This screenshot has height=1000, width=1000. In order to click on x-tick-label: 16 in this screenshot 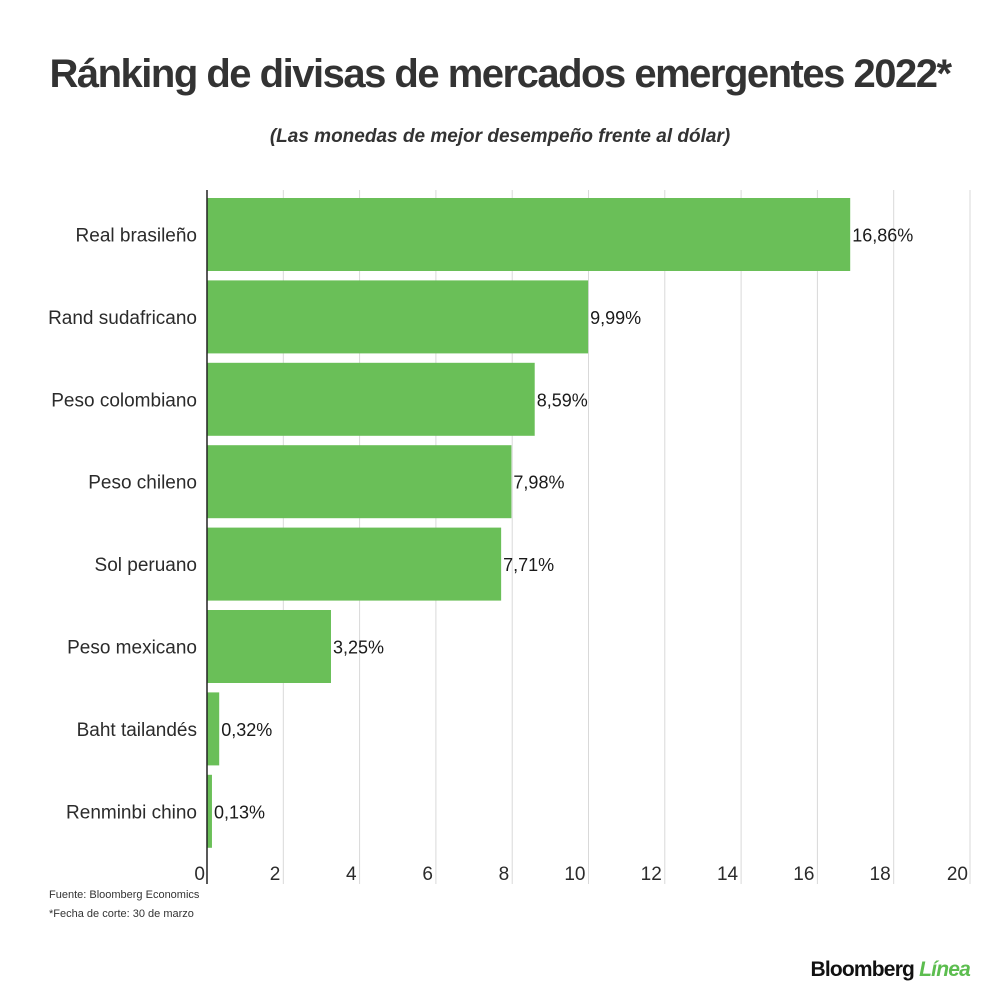, I will do `click(803, 874)`.